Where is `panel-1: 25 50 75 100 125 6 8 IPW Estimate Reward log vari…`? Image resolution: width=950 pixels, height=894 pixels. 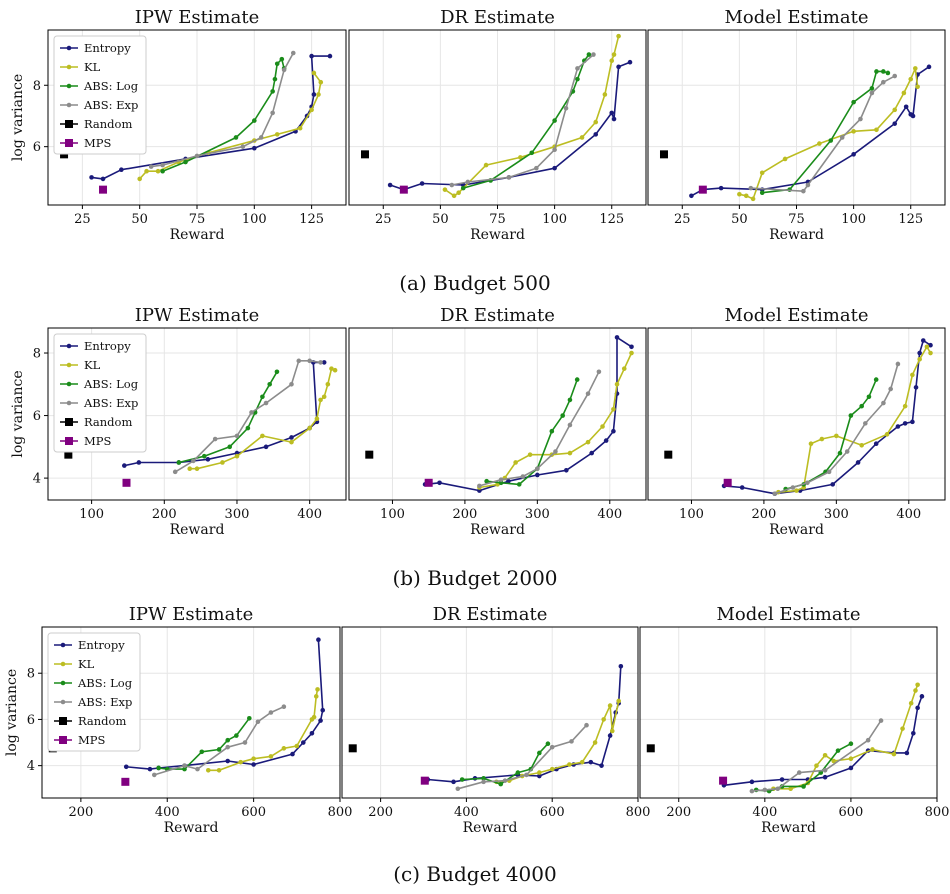 panel-1: 25 50 75 100 125 6 8 IPW Estimate Reward log vari… is located at coordinates (178, 125).